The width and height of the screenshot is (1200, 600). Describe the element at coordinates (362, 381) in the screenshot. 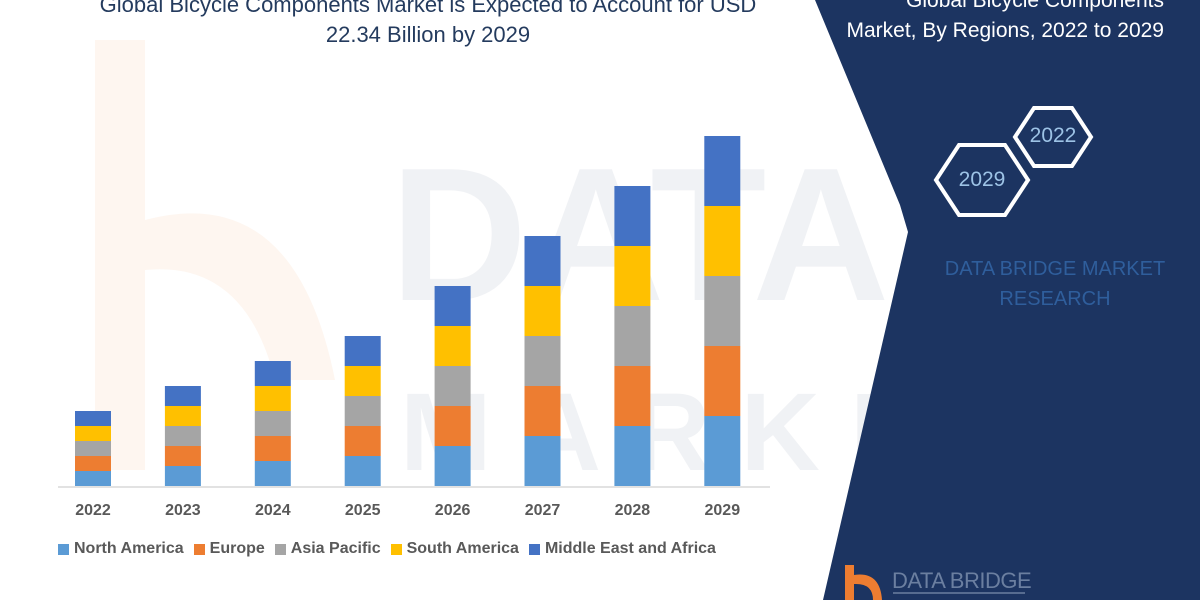

I see `bar-segment-2025-south-america` at that location.